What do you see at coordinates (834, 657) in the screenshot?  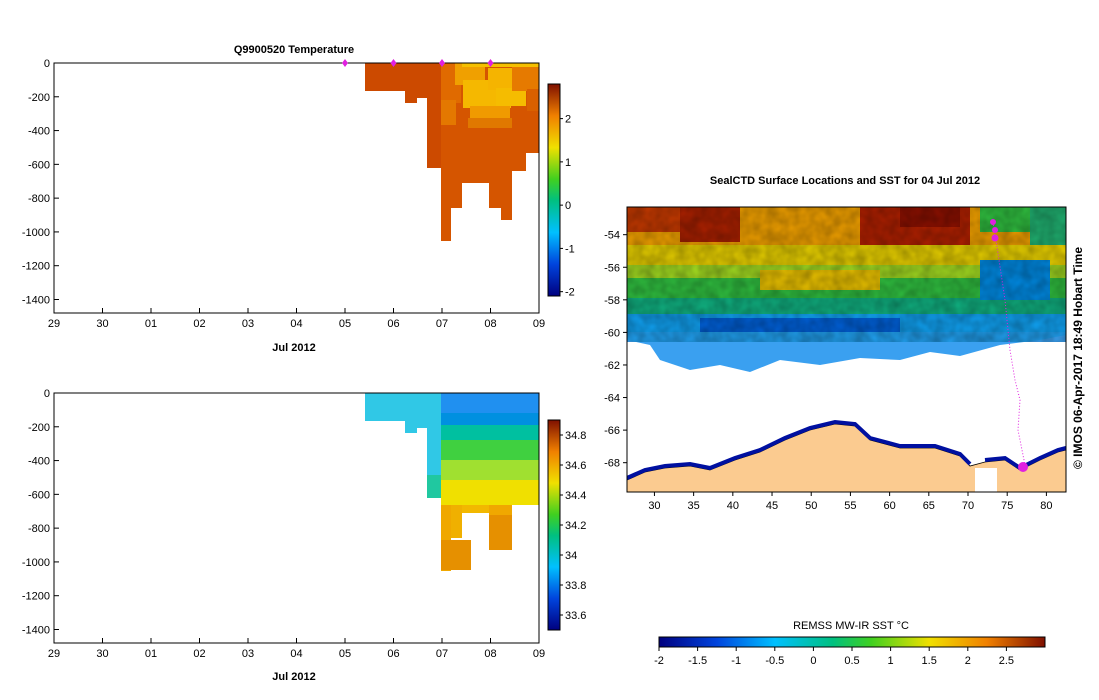 I see `sst-colorbar-ticks: -2 -1.5 -1 -0.5 0 0.5 1 1.5 2 2.5` at bounding box center [834, 657].